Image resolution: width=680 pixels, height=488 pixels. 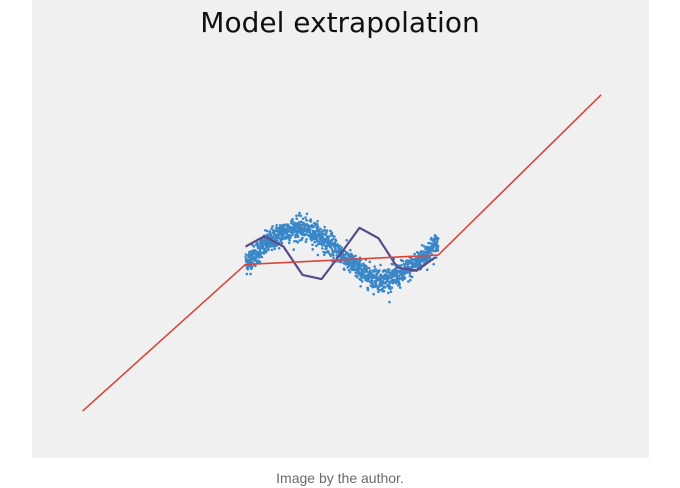 I want to click on noisy-data-scatter, so click(x=342, y=257).